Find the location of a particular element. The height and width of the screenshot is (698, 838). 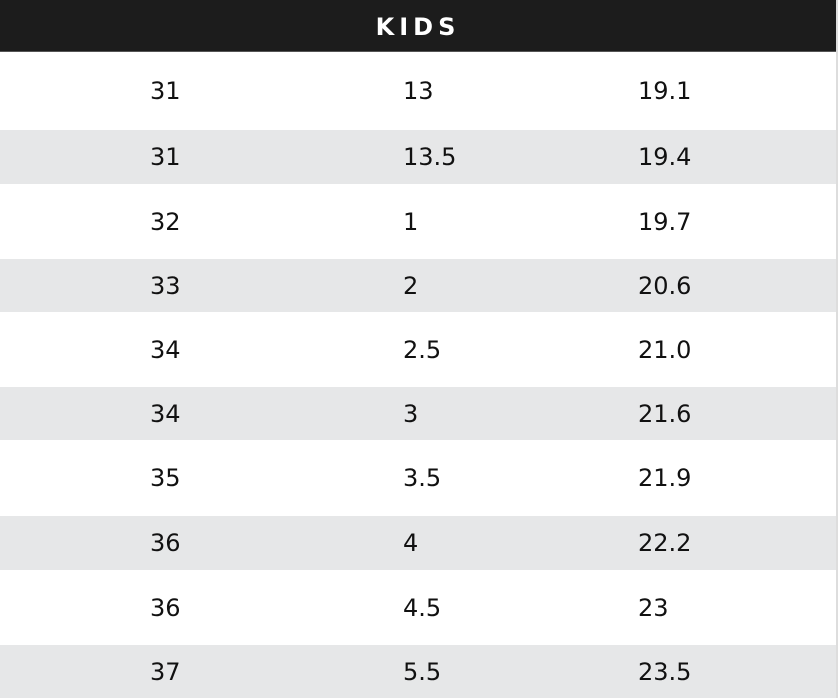

table-cell: 23.5 is located at coordinates (665, 671).